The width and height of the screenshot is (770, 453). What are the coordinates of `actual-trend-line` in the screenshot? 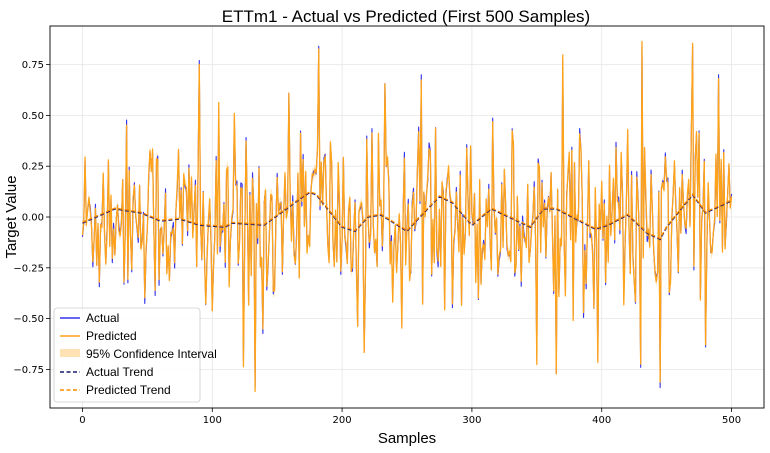 It's located at (407, 216).